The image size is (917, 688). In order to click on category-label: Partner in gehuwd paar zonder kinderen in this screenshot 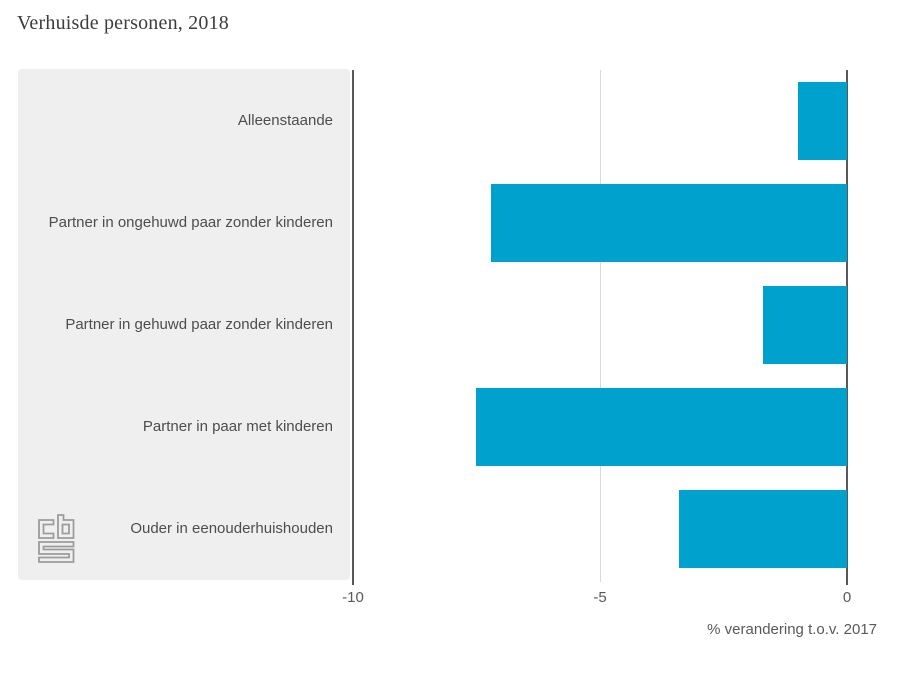, I will do `click(199, 324)`.